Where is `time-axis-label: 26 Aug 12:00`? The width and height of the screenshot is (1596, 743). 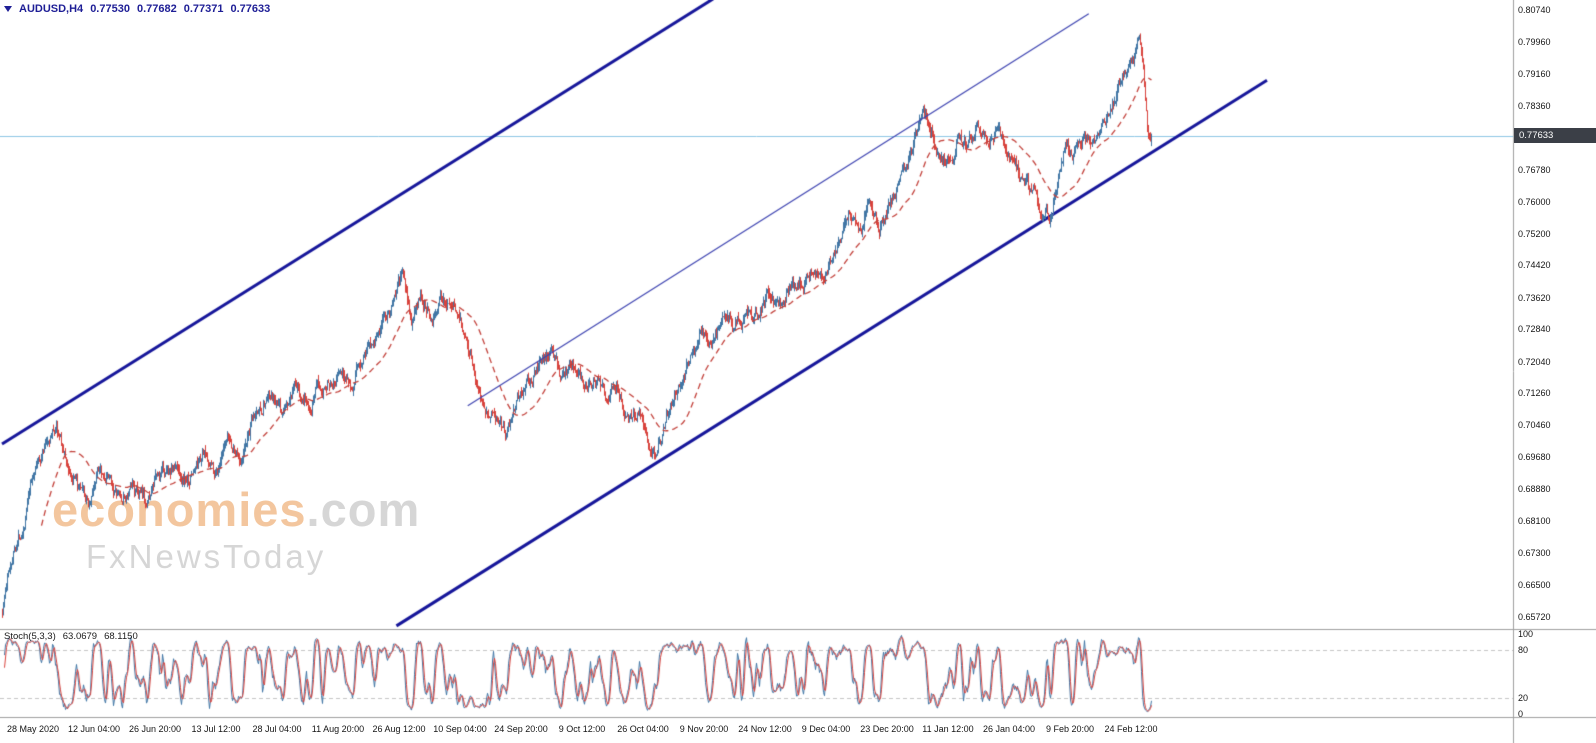 time-axis-label: 26 Aug 12:00 is located at coordinates (399, 729).